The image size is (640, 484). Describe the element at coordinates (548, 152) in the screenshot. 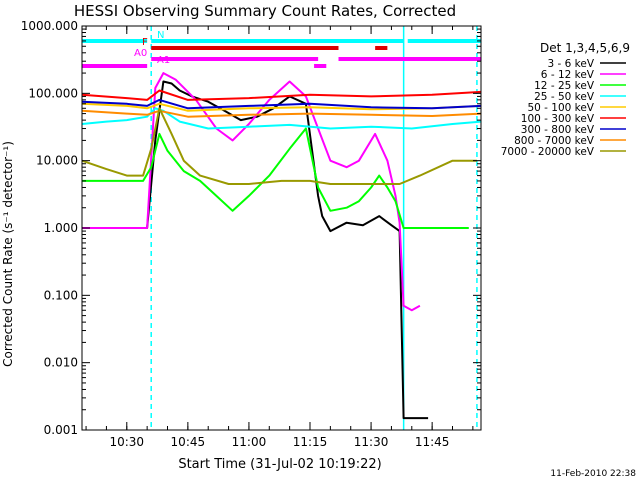

I see `legend-label-8: 7000 - 20000 keV` at that location.